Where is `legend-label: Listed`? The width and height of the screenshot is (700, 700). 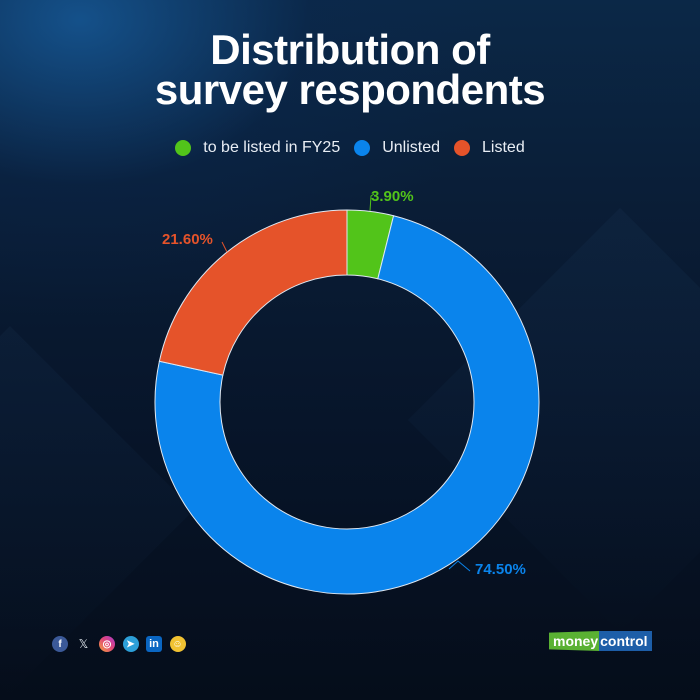 legend-label: Listed is located at coordinates (503, 147).